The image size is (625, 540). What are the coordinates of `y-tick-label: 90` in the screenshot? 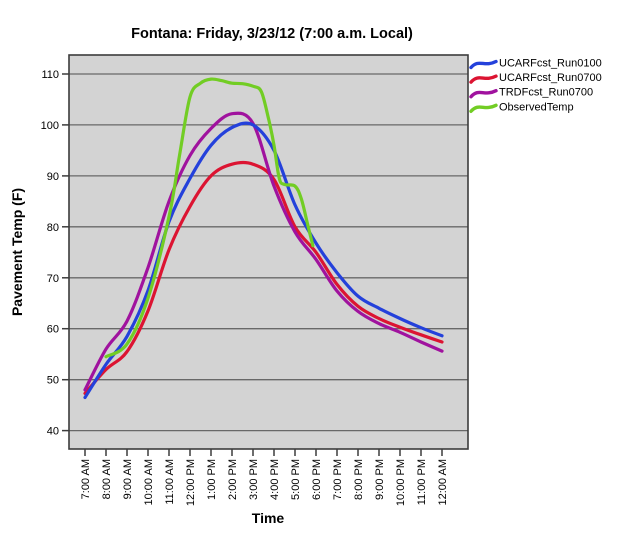 It's located at (53, 177).